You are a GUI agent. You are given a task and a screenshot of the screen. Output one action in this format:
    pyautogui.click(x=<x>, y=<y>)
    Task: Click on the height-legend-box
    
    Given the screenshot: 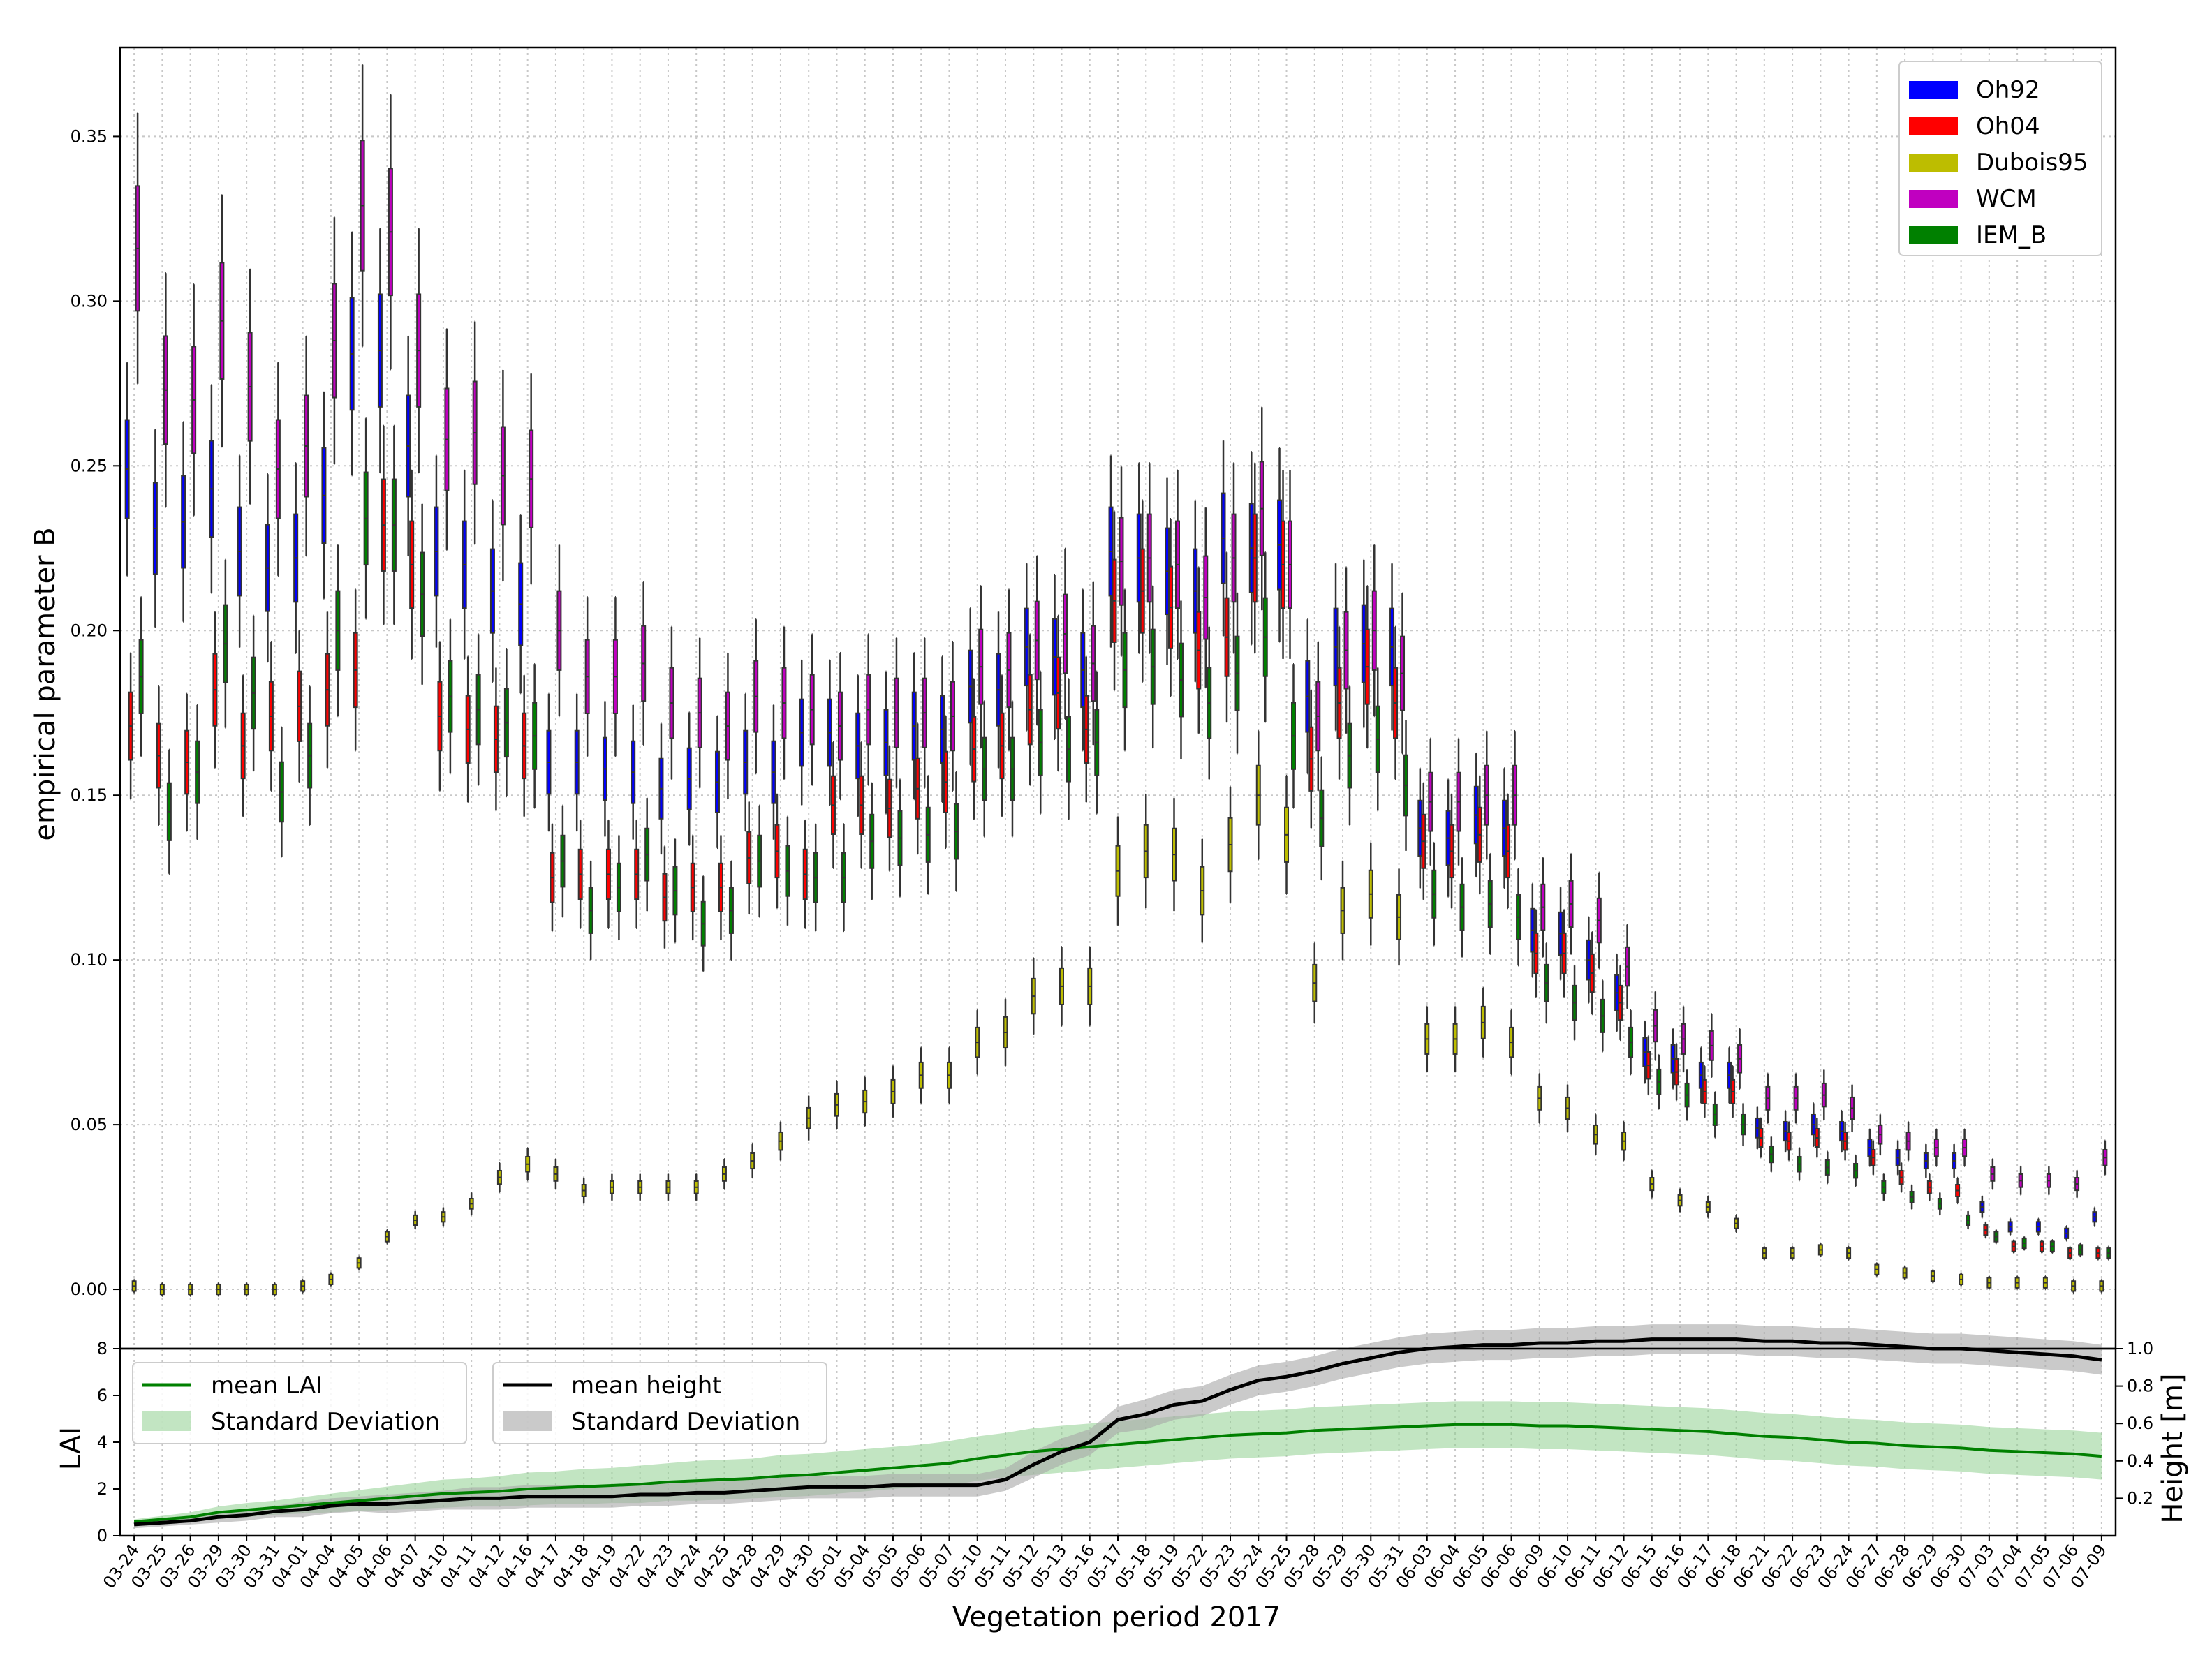 What is the action you would take?
    pyautogui.click(x=659, y=1403)
    